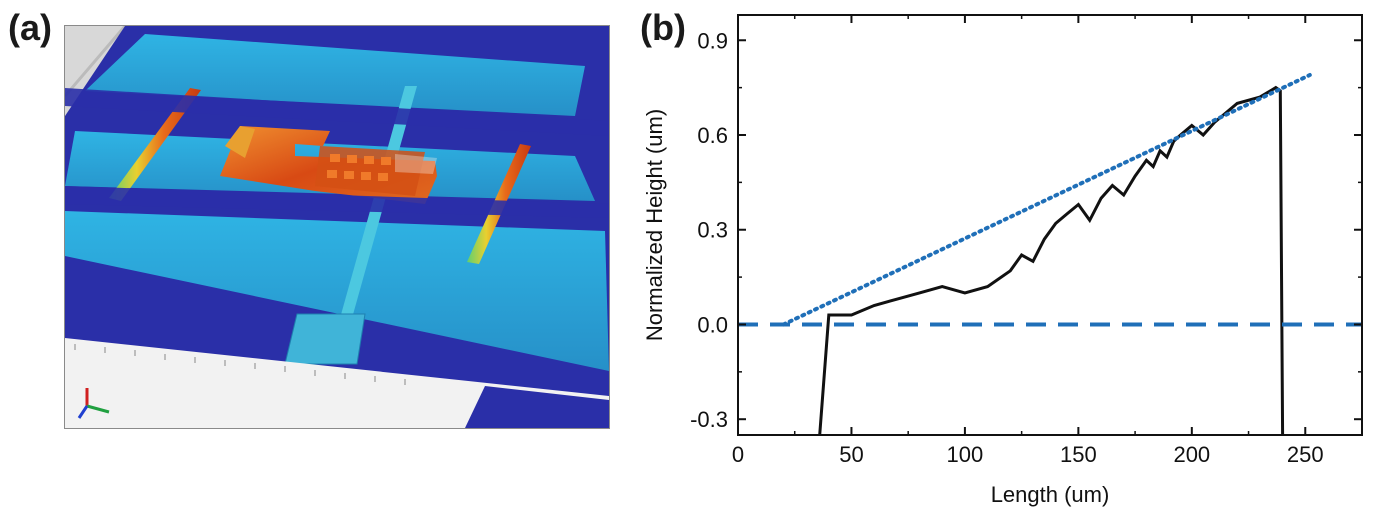 The width and height of the screenshot is (1379, 517). Describe the element at coordinates (851, 454) in the screenshot. I see `x-tick-label: 50` at that location.